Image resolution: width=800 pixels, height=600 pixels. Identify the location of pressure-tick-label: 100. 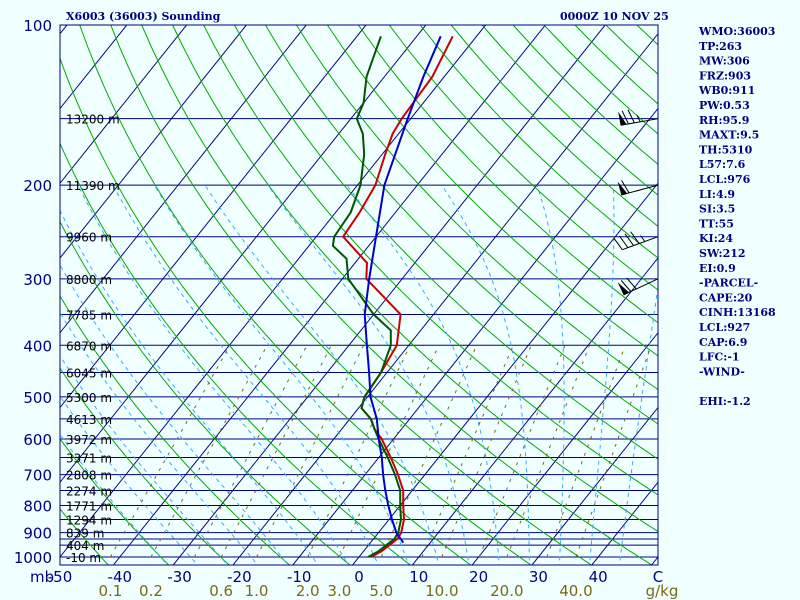
(37, 26).